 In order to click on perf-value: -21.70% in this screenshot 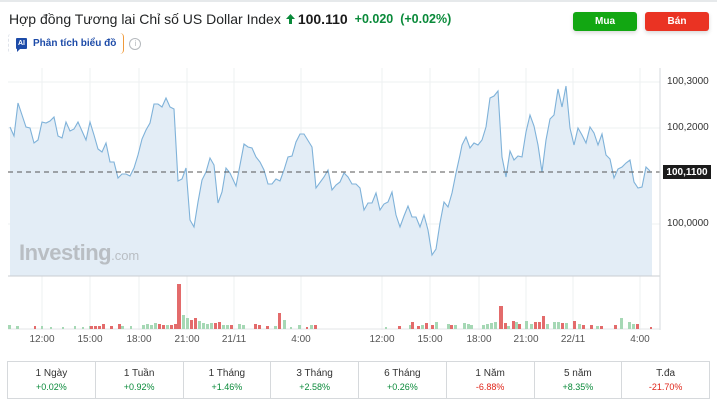, I will do `click(665, 387)`.